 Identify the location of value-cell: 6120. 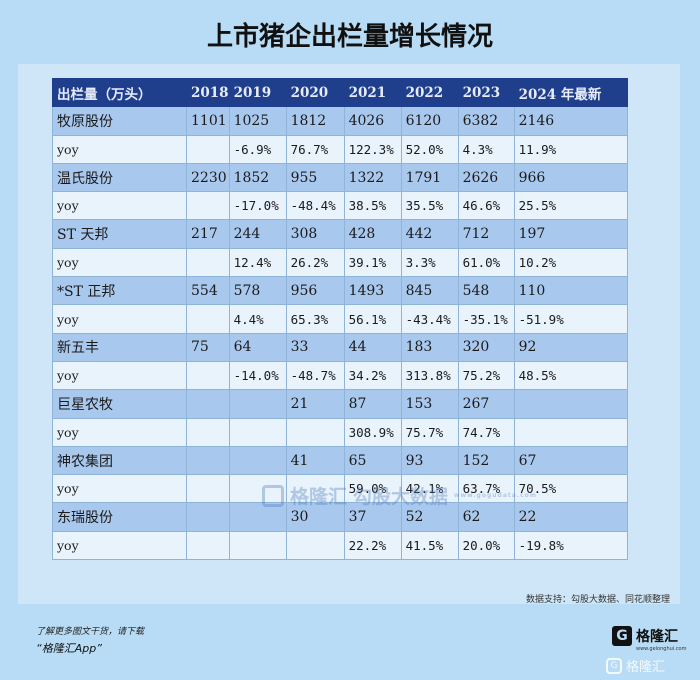
(429, 121).